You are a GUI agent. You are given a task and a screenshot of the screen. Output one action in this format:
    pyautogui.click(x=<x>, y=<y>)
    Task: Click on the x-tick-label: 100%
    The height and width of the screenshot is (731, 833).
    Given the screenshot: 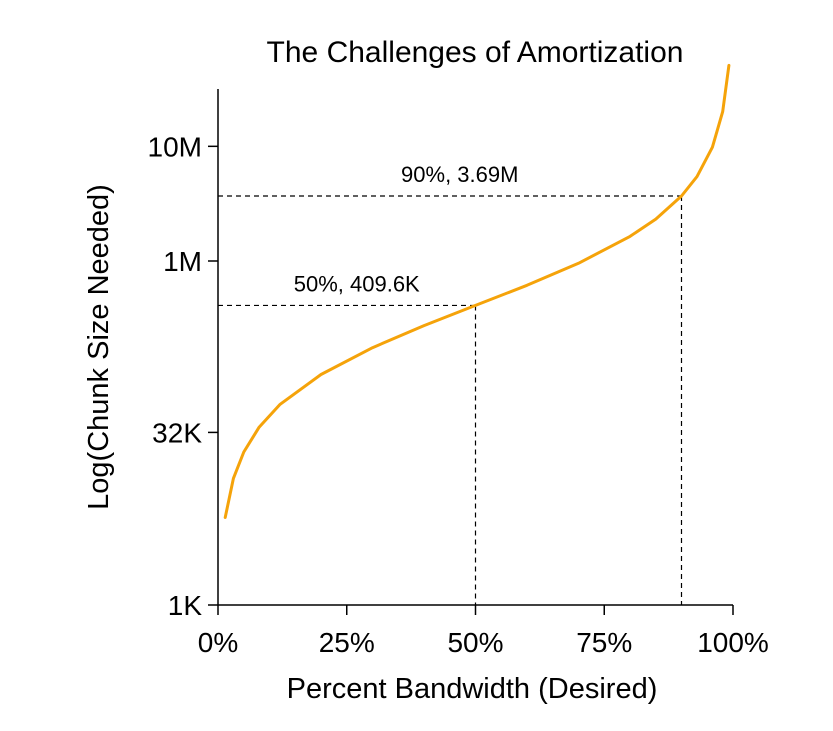 What is the action you would take?
    pyautogui.click(x=733, y=642)
    